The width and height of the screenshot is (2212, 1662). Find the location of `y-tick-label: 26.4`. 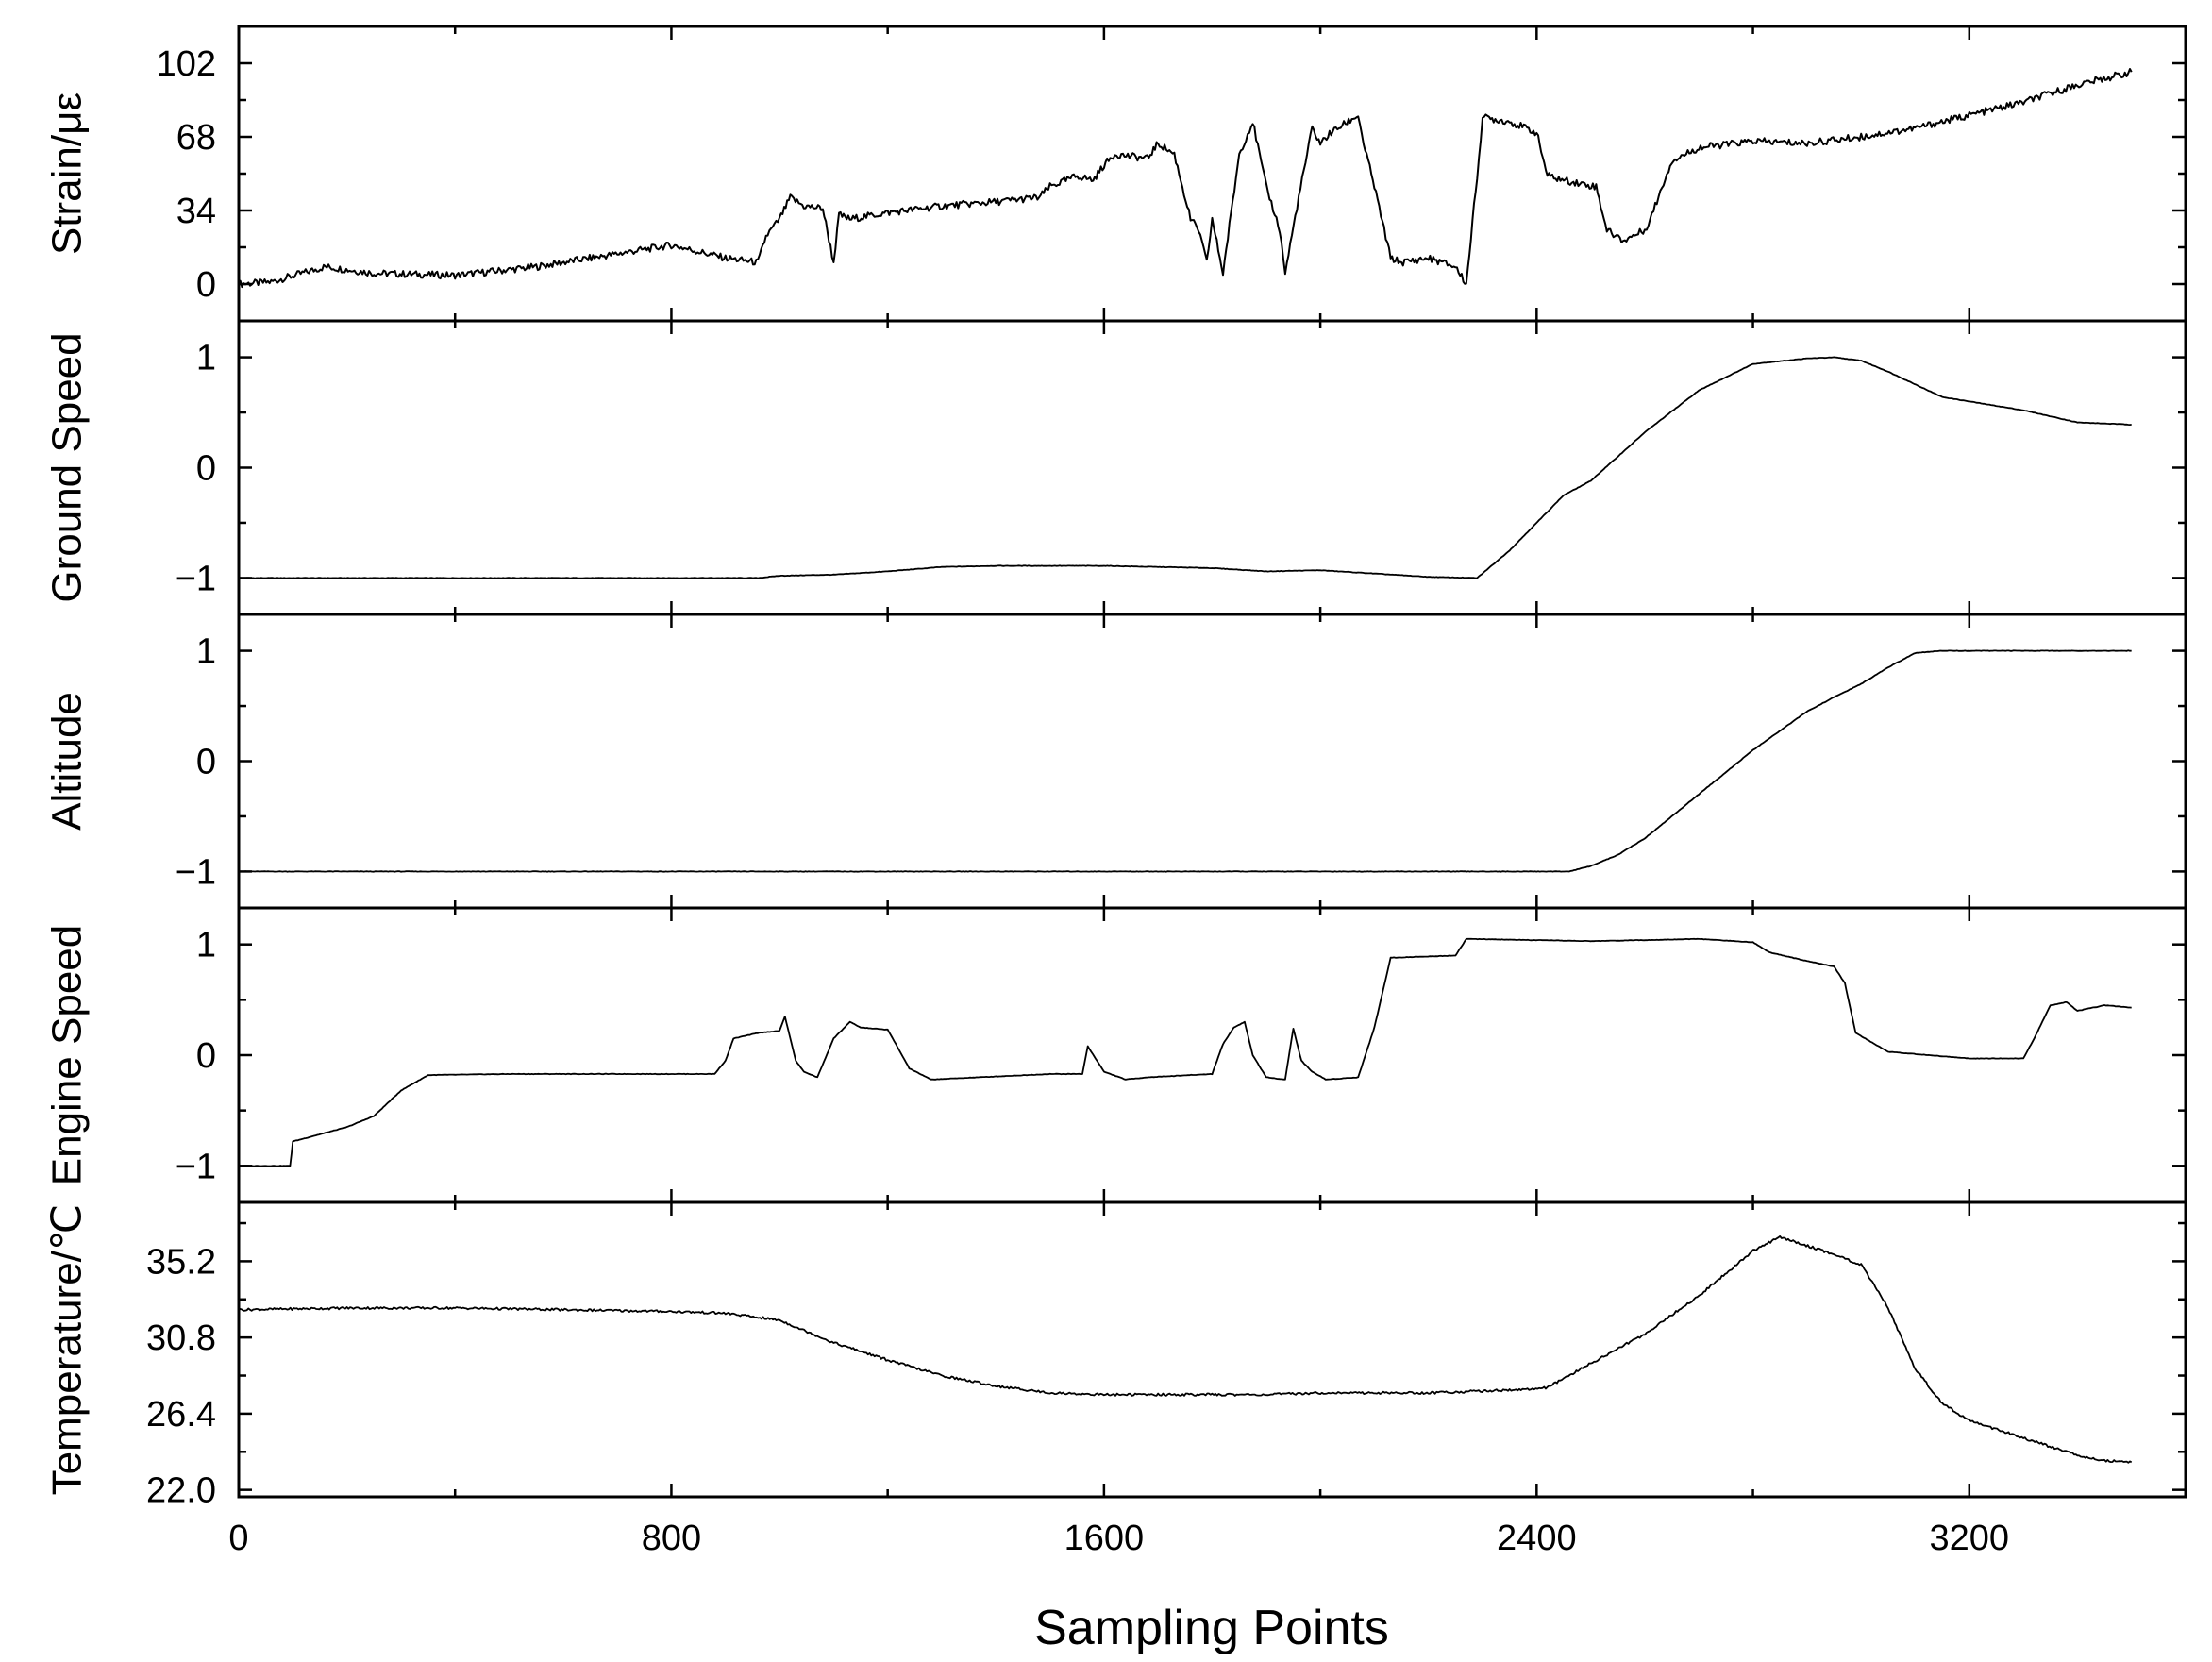

y-tick-label: 26.4 is located at coordinates (181, 1415).